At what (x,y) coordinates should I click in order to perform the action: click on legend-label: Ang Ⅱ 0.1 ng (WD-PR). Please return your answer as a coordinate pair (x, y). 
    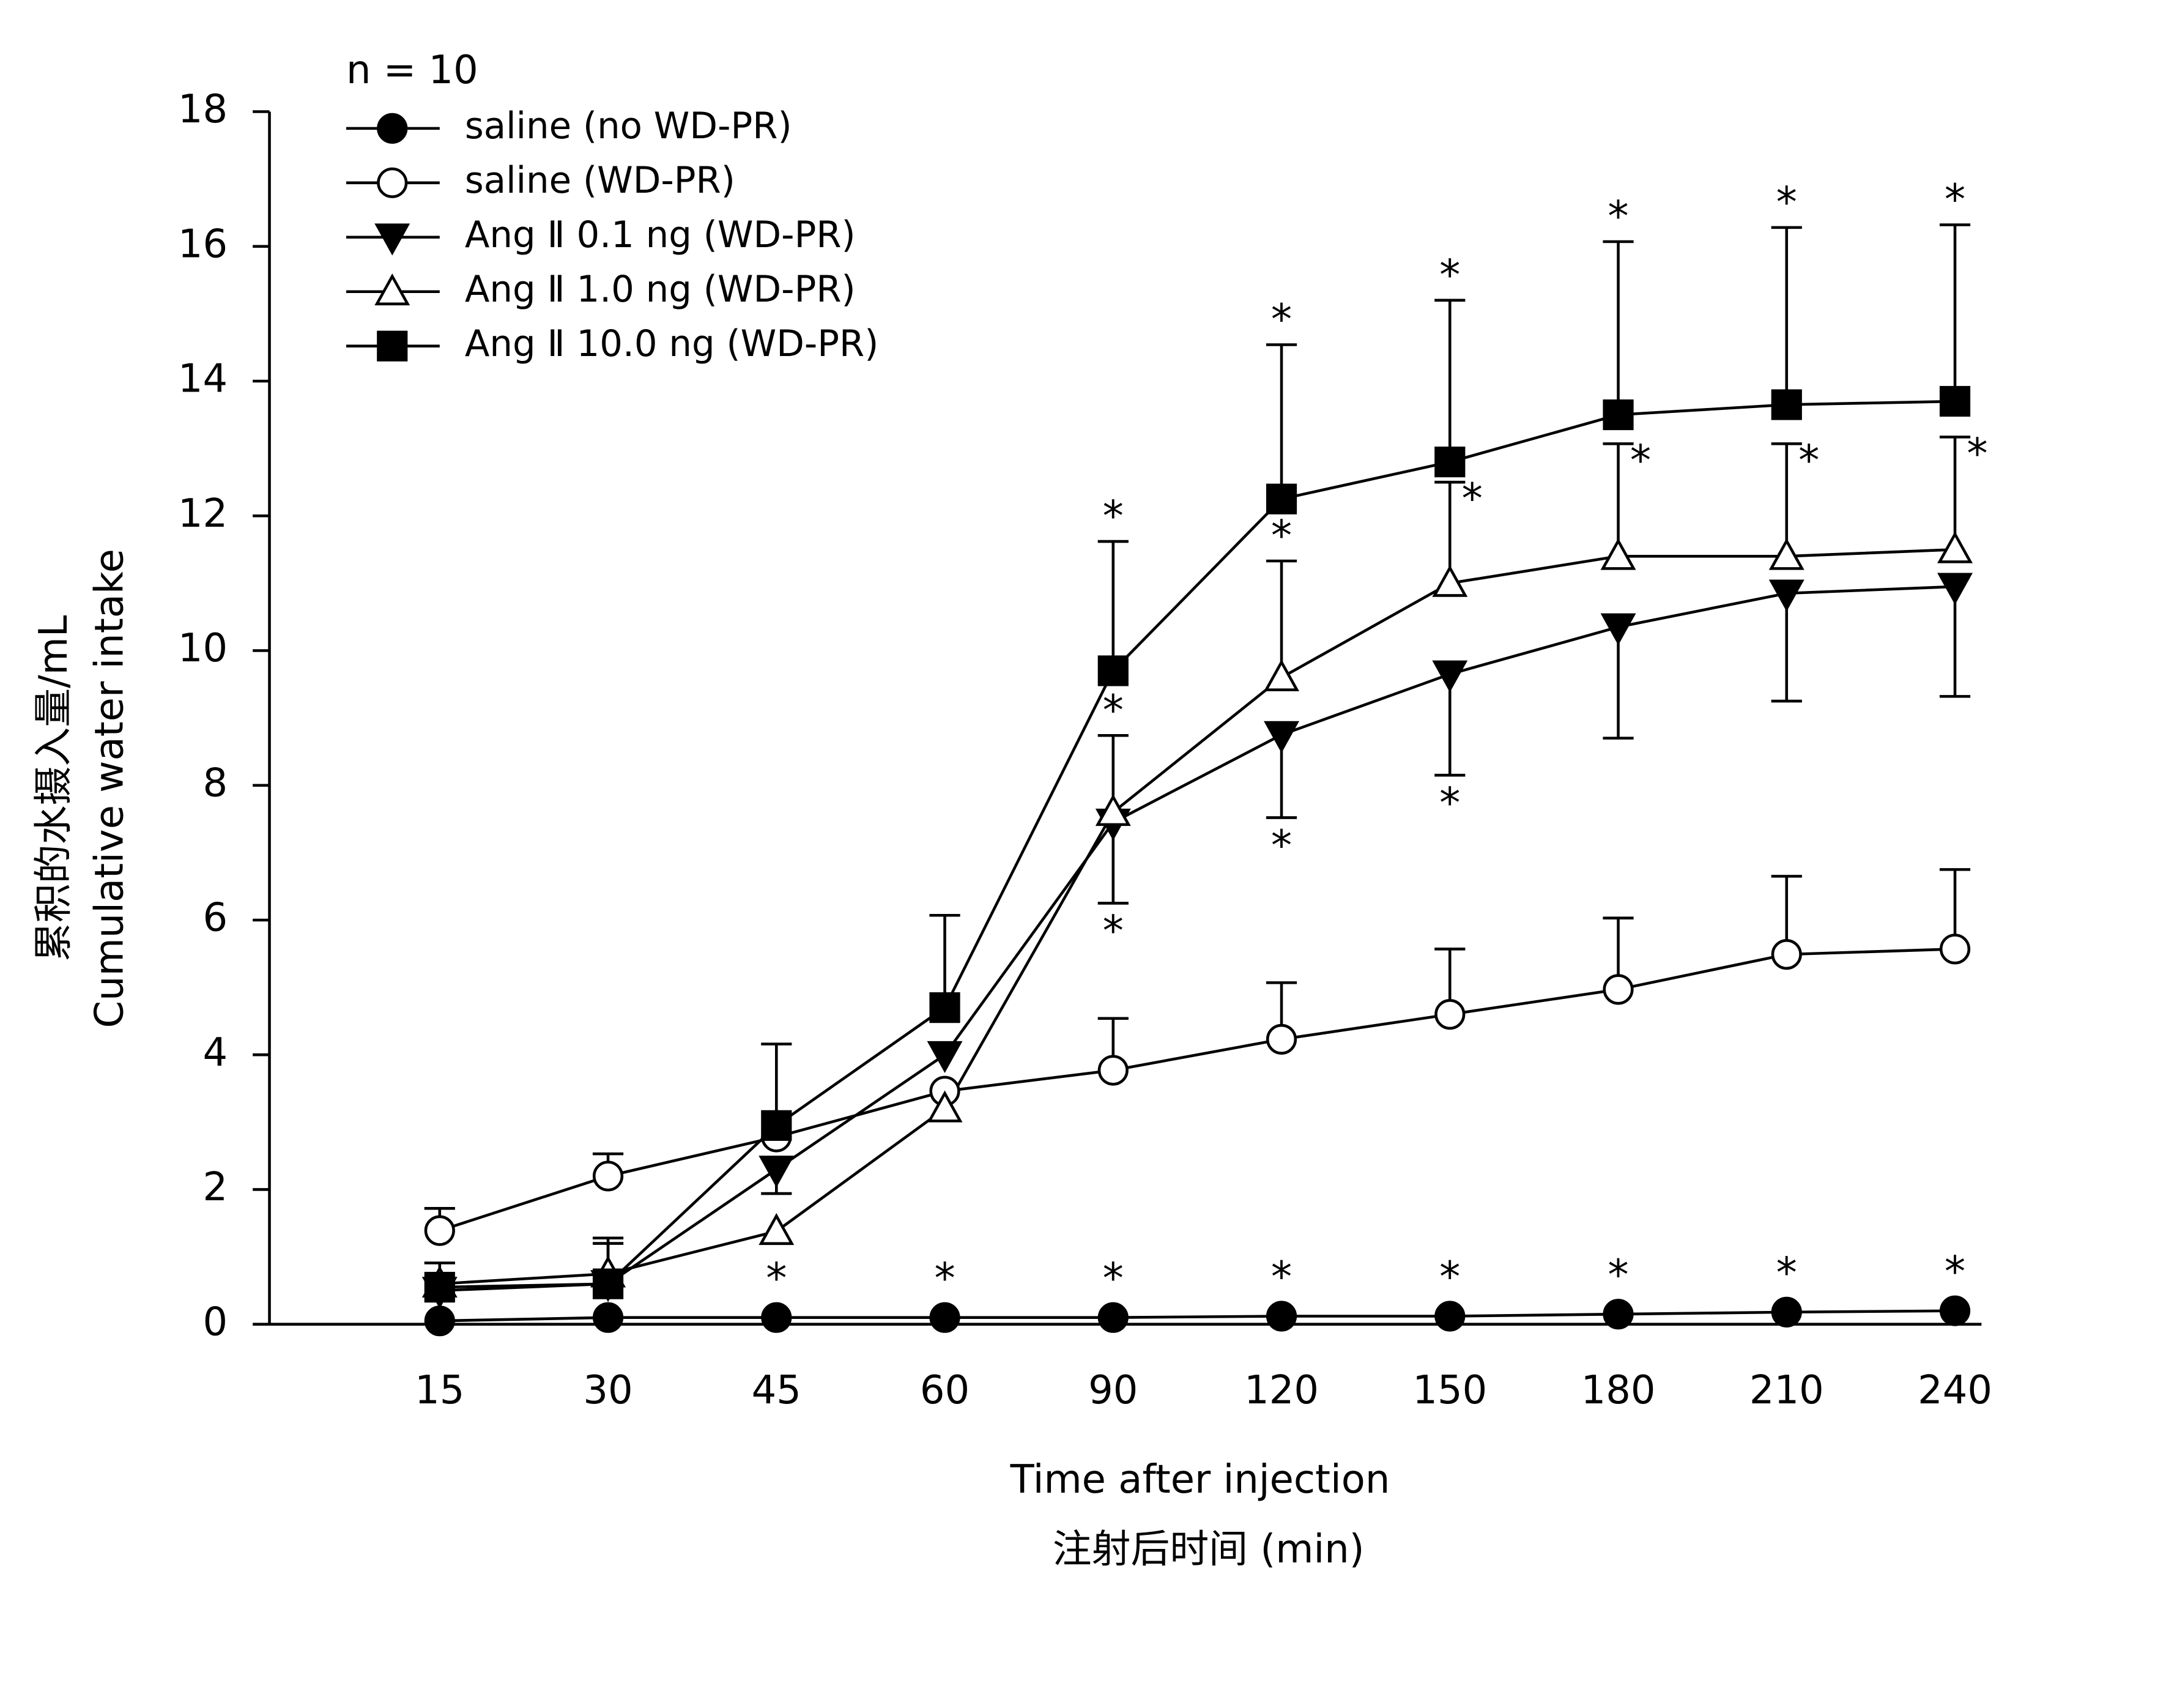
    Looking at the image, I should click on (660, 235).